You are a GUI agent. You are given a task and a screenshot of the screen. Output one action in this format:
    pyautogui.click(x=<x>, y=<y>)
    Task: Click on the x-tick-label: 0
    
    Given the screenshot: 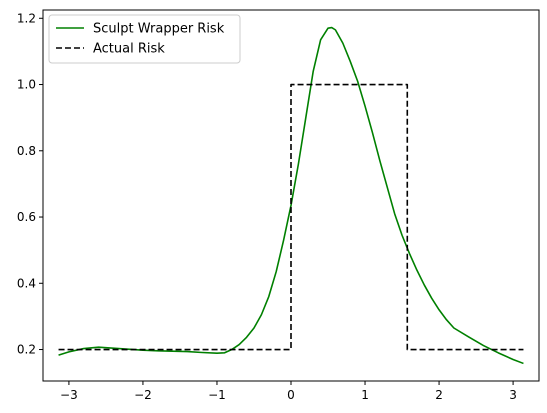 What is the action you would take?
    pyautogui.click(x=291, y=395)
    